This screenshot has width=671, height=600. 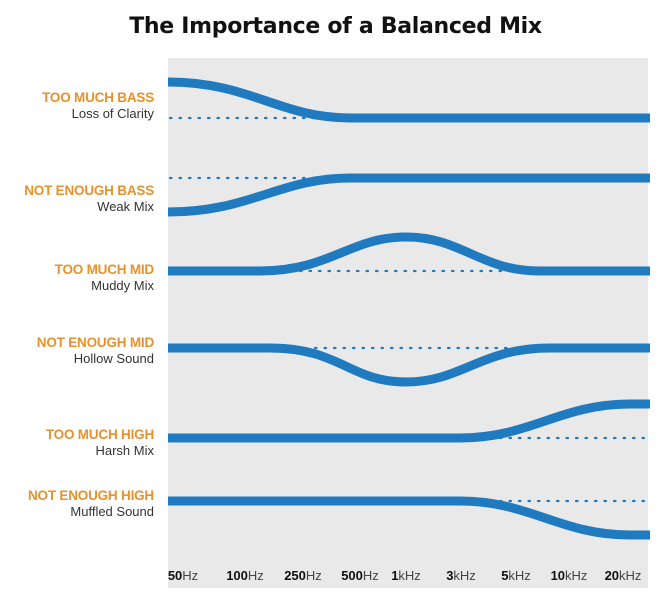 What do you see at coordinates (124, 450) in the screenshot?
I see `row-subtitle: Harsh Mix` at bounding box center [124, 450].